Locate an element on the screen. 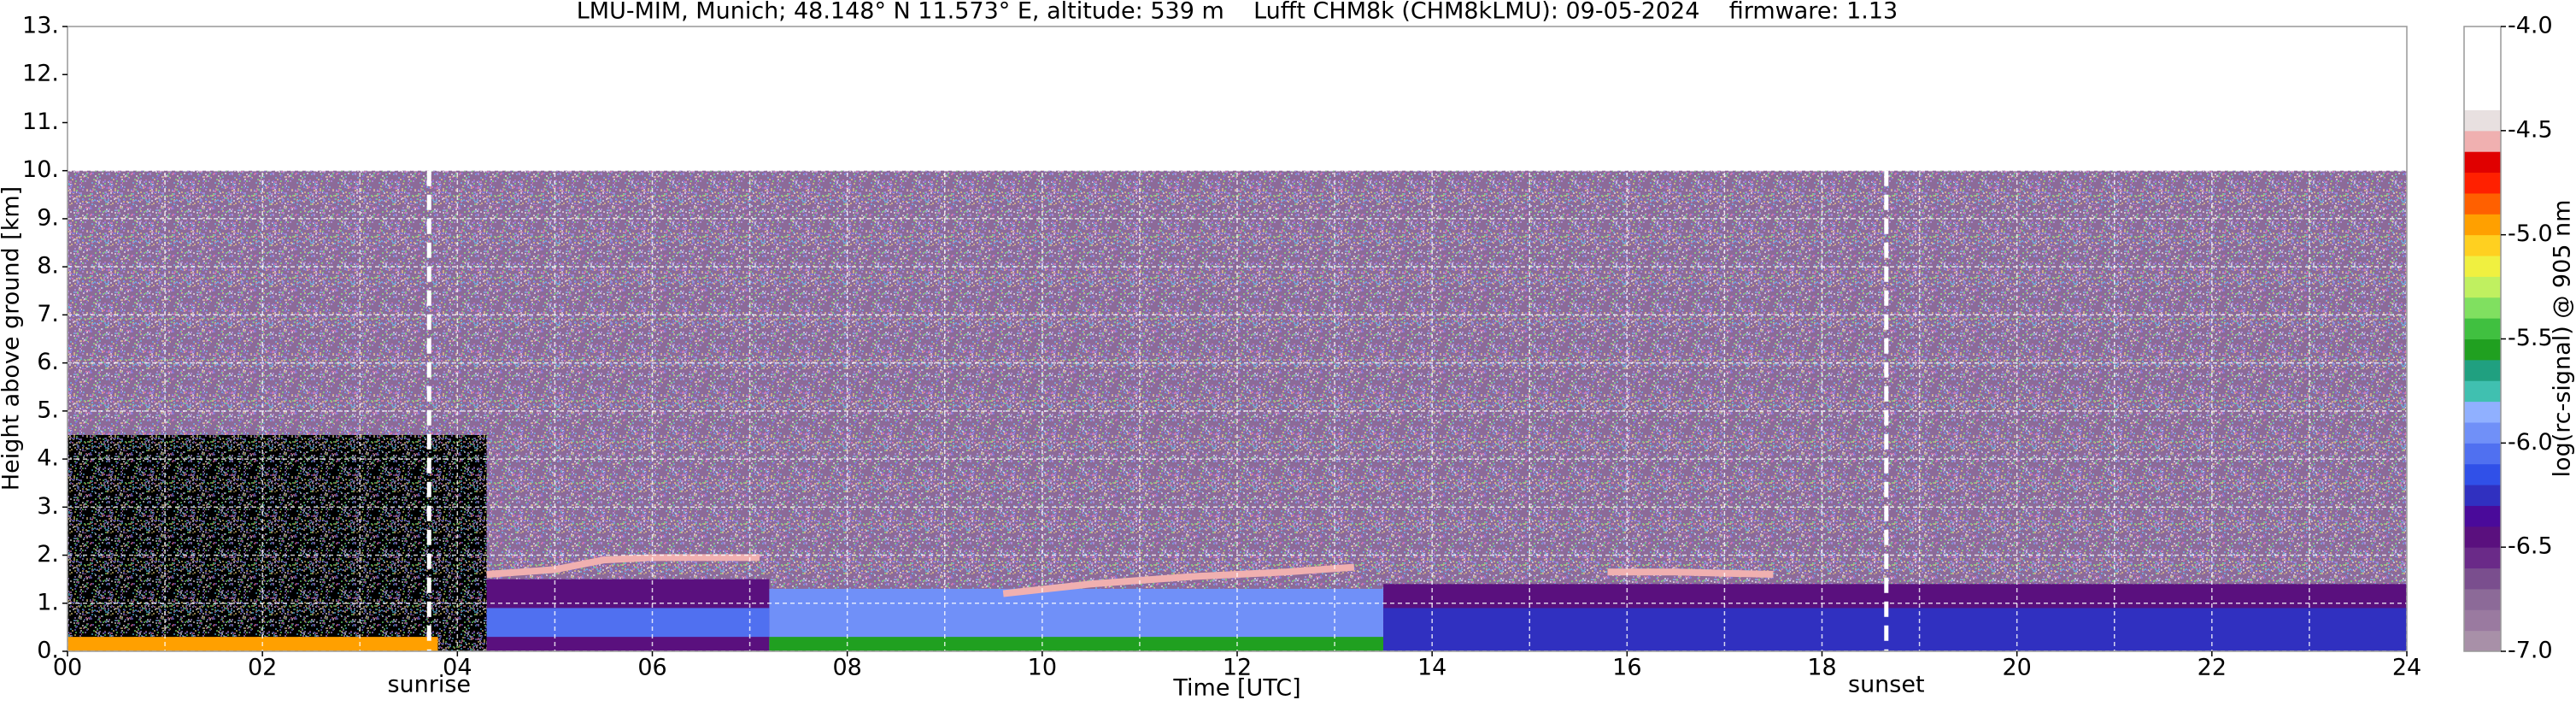 The width and height of the screenshot is (2576, 706). y-tick-label: 2. is located at coordinates (48, 554).